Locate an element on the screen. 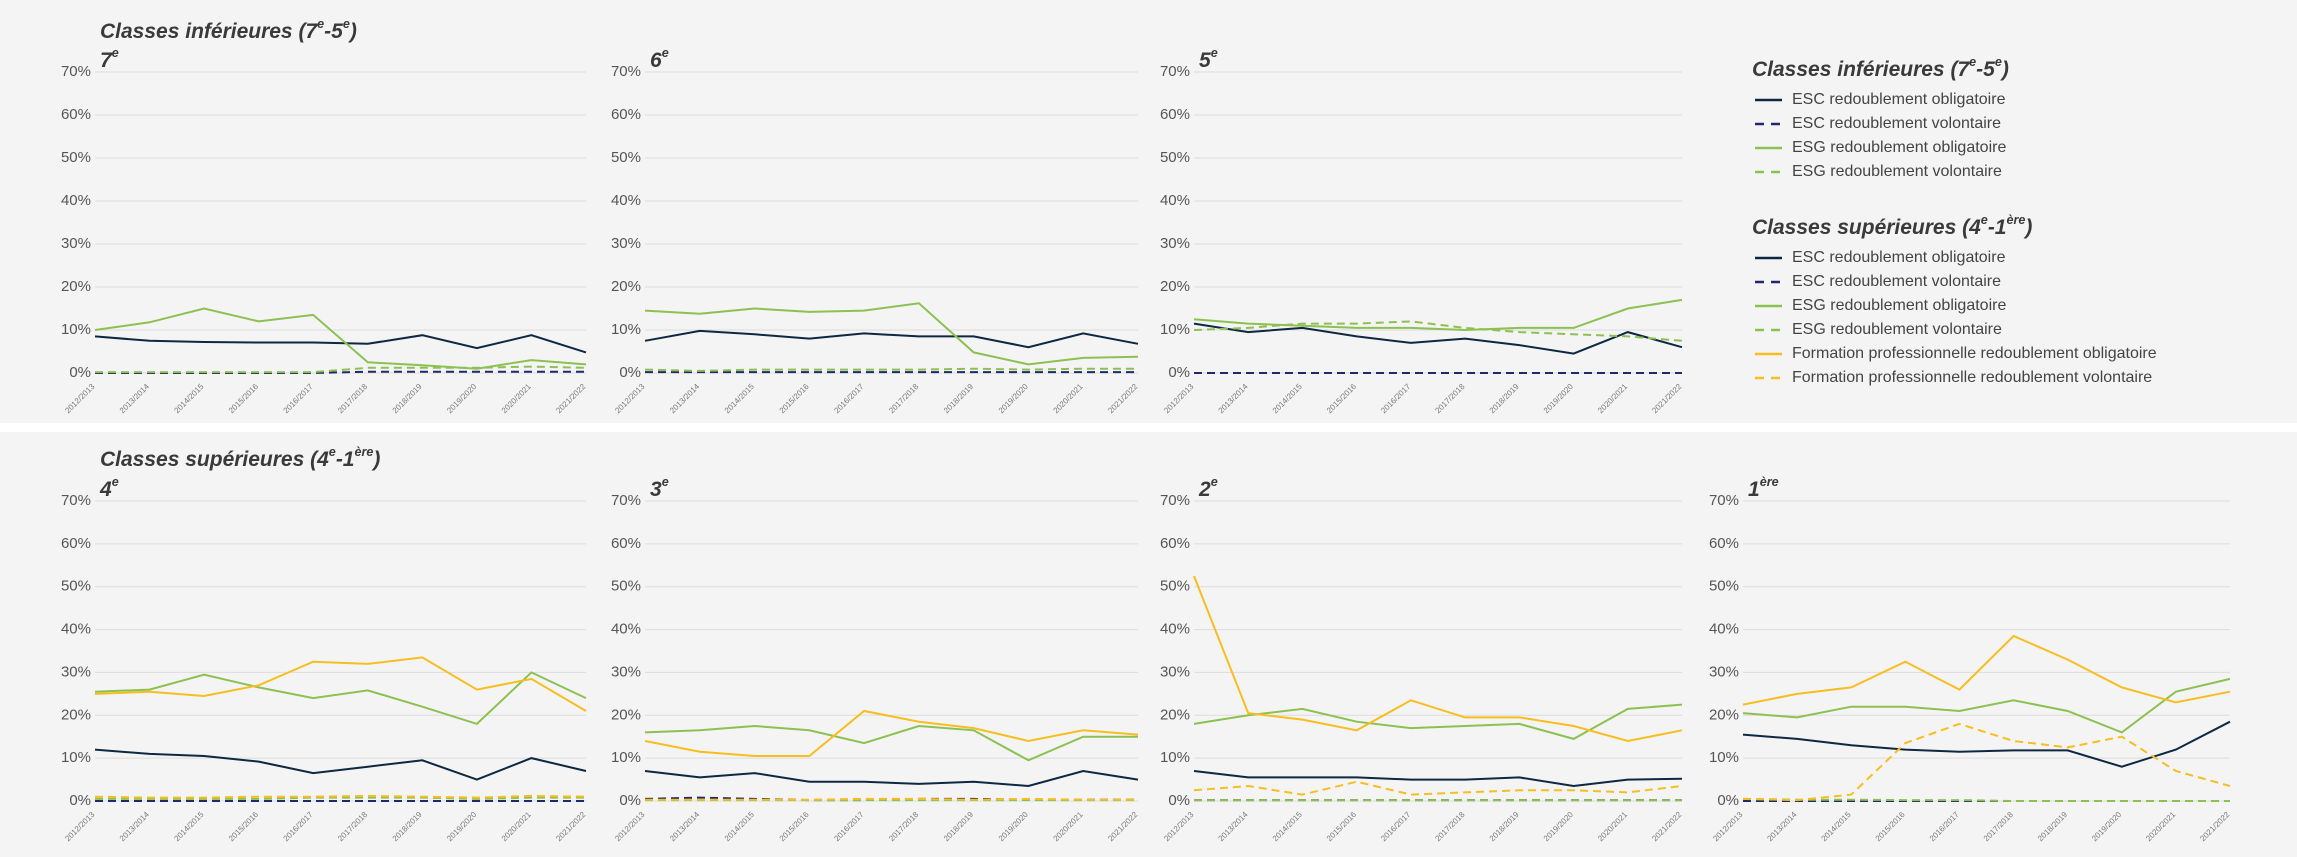  chart-label-part: 1 is located at coordinates (1754, 489).